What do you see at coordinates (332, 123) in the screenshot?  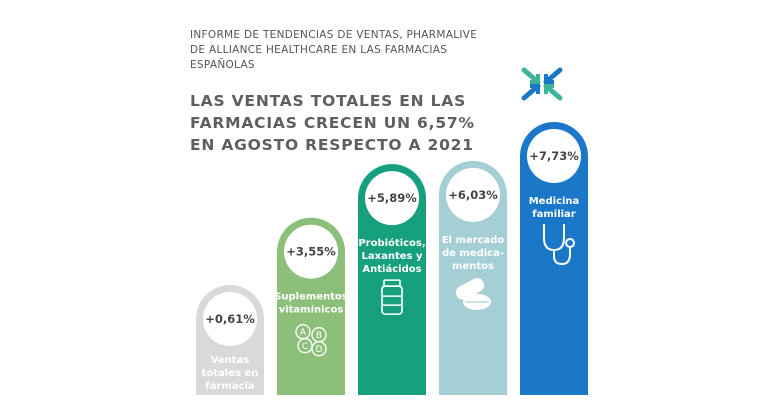 I see `title-line: FARMACIAS CRECEN UN 6,57%` at bounding box center [332, 123].